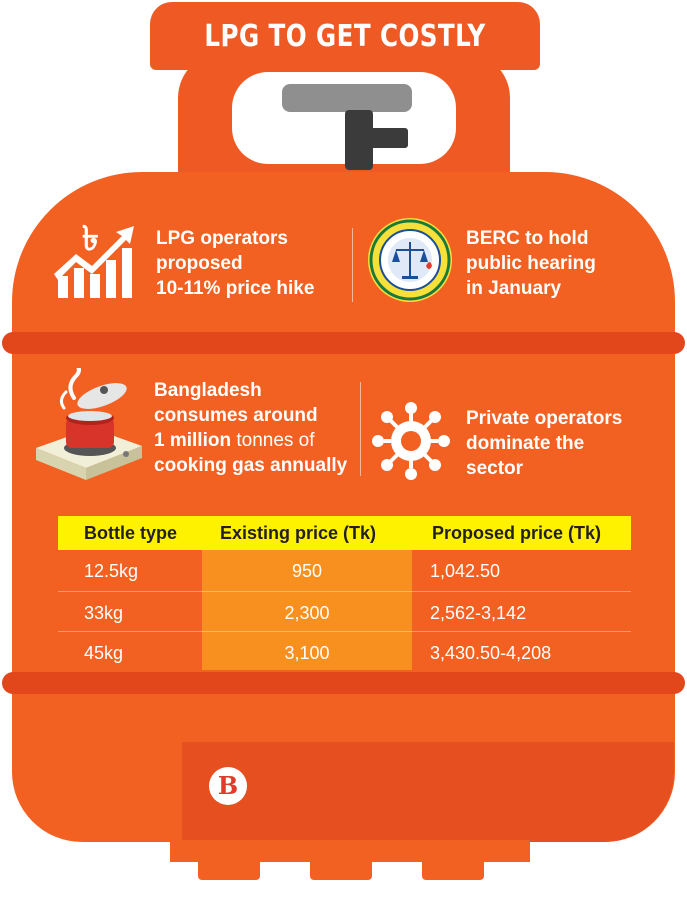 The image size is (687, 900). I want to click on cylinder-bottom-shade, so click(428, 792).